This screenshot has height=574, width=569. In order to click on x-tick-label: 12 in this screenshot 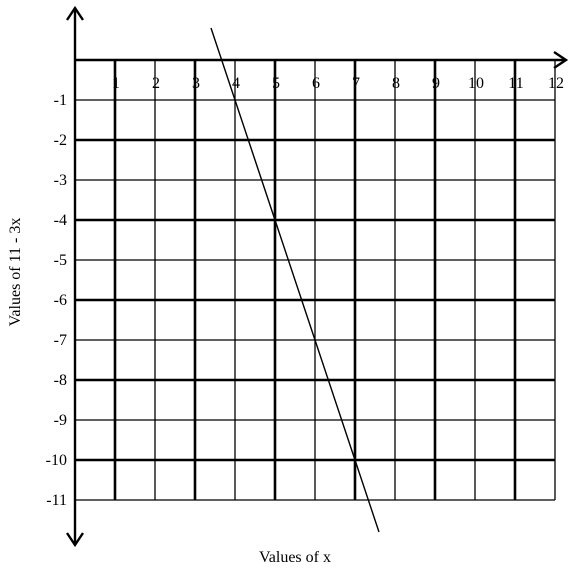, I will do `click(556, 83)`.